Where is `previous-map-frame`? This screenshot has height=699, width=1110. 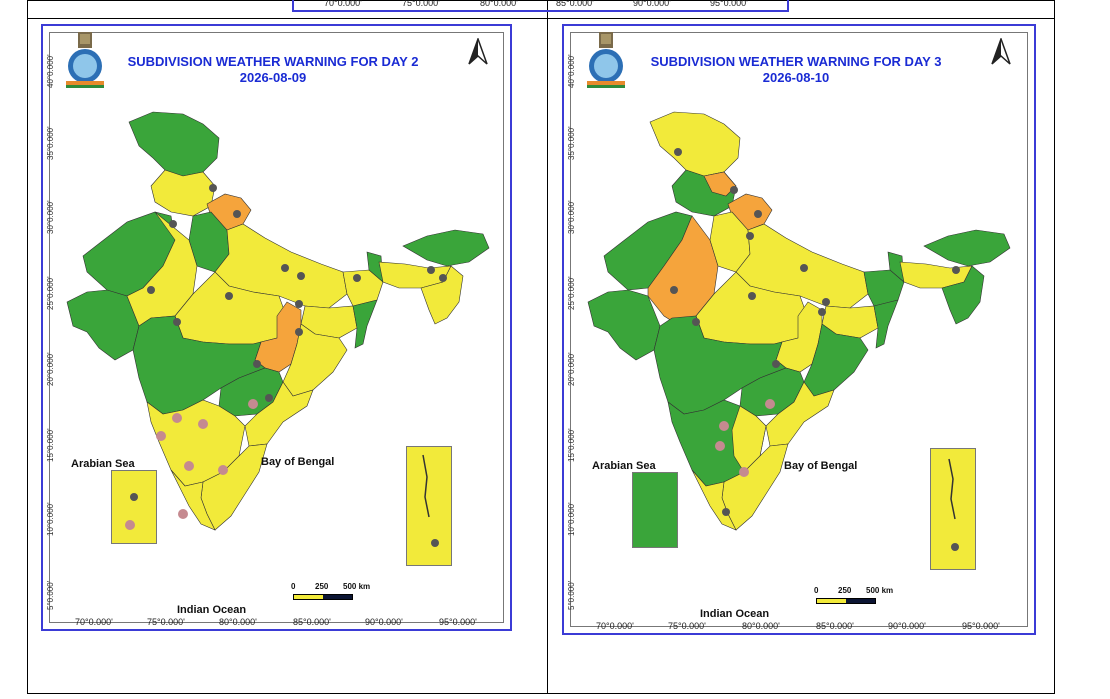 previous-map-frame is located at coordinates (540, 6).